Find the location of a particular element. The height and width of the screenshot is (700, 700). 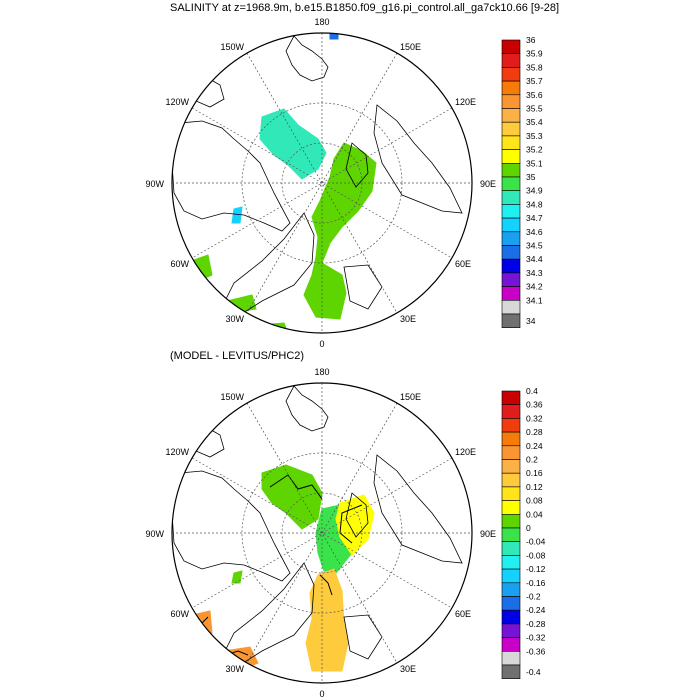

colorbar-tick-label: 35.3 is located at coordinates (534, 136).